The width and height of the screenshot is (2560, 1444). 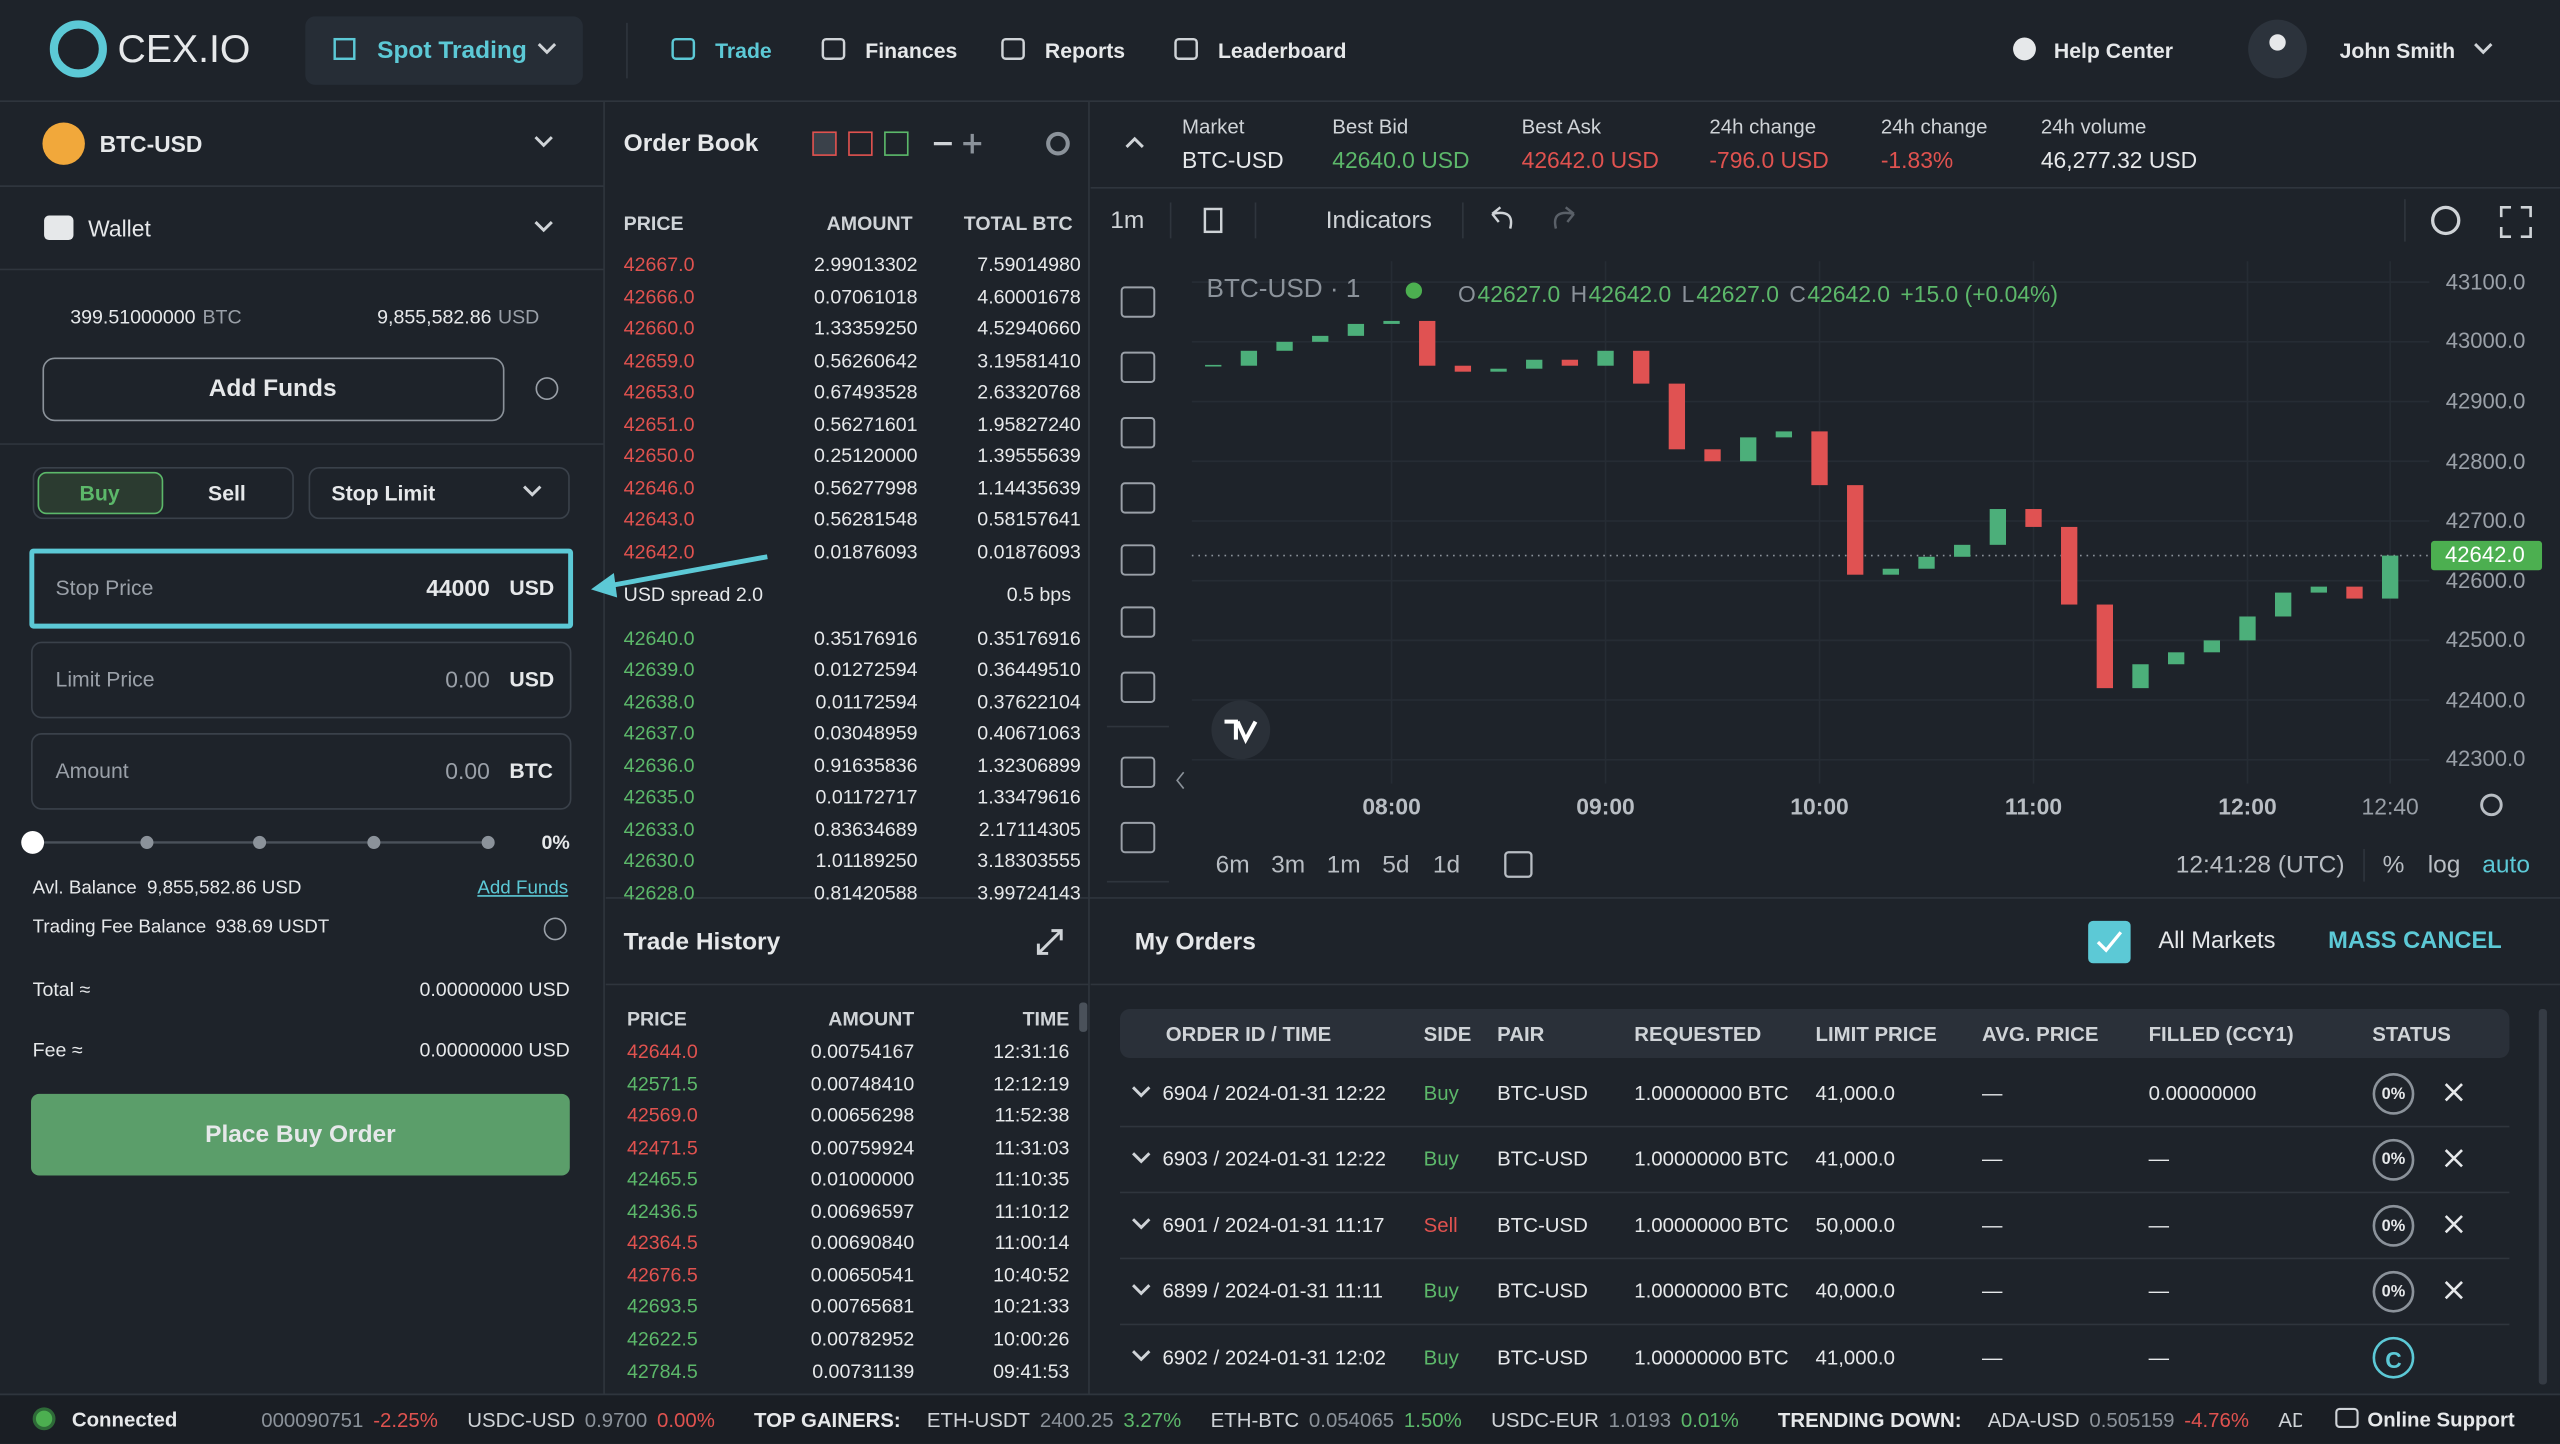 What do you see at coordinates (1288, 865) in the screenshot?
I see `range-button: 3m` at bounding box center [1288, 865].